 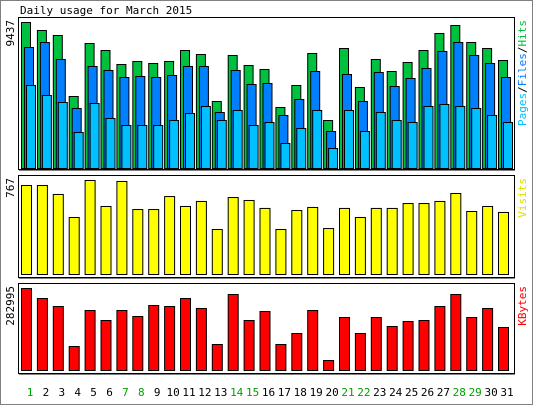 I want to click on legend: Pages/Files/Hits, so click(x=522, y=73).